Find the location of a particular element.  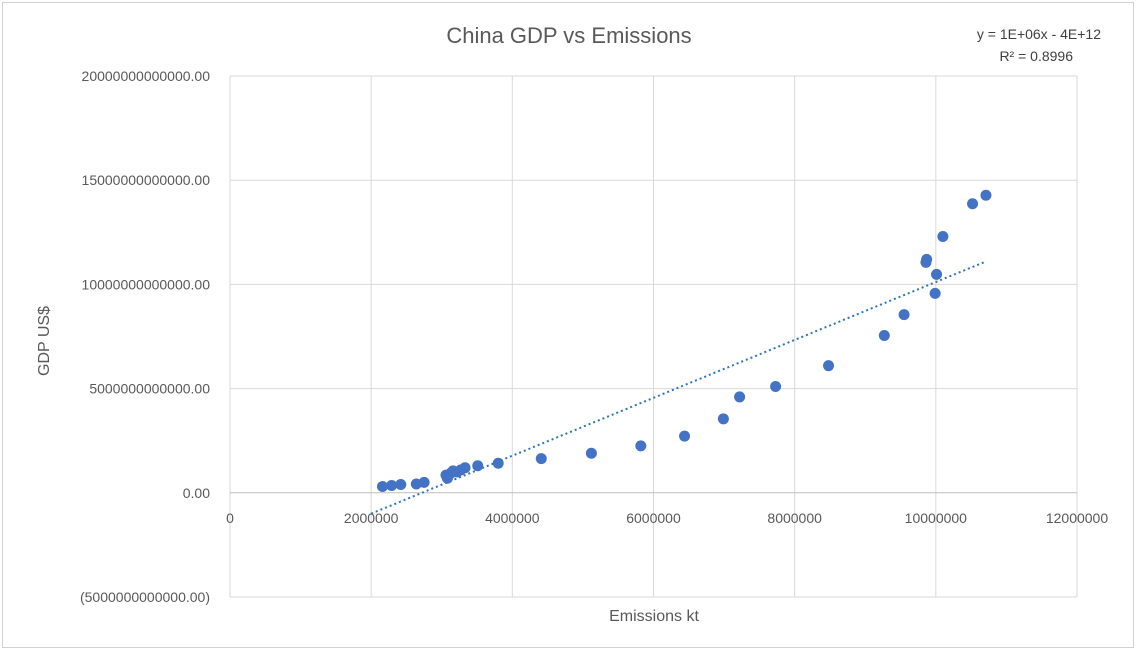

x-tick-label: 12000000 is located at coordinates (1077, 518).